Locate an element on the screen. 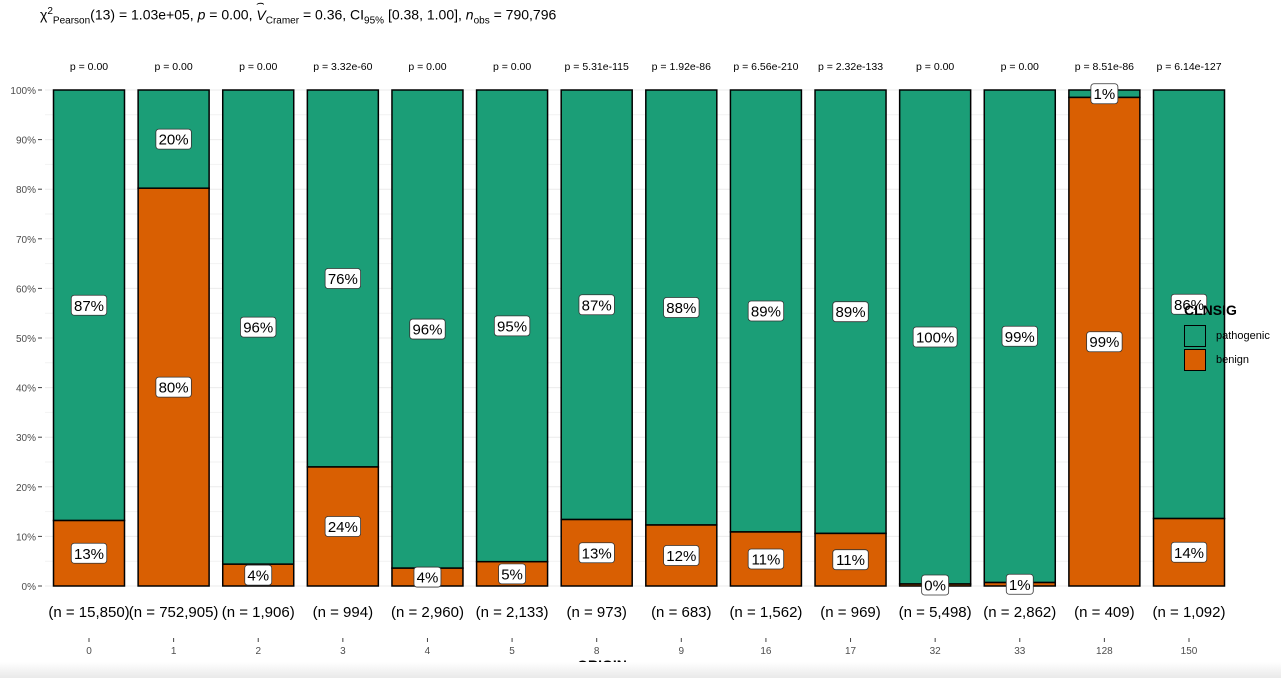 The height and width of the screenshot is (678, 1281). p-value-label: p = 3.32e-60 is located at coordinates (342, 67).